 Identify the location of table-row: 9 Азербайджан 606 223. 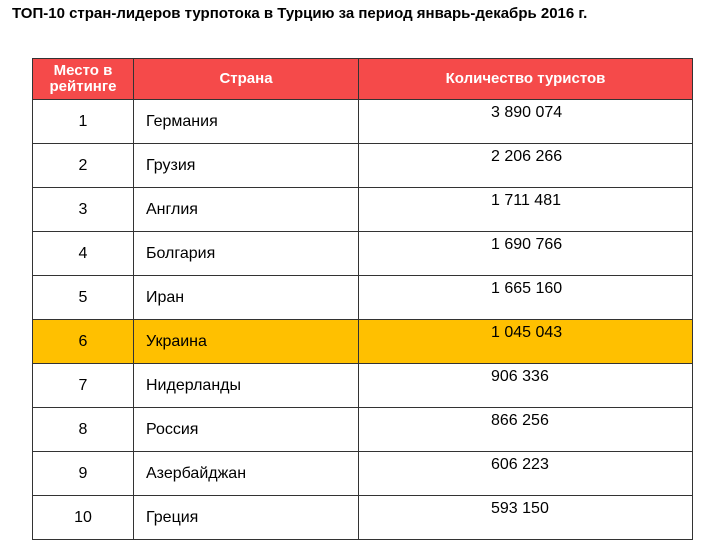
(362, 473).